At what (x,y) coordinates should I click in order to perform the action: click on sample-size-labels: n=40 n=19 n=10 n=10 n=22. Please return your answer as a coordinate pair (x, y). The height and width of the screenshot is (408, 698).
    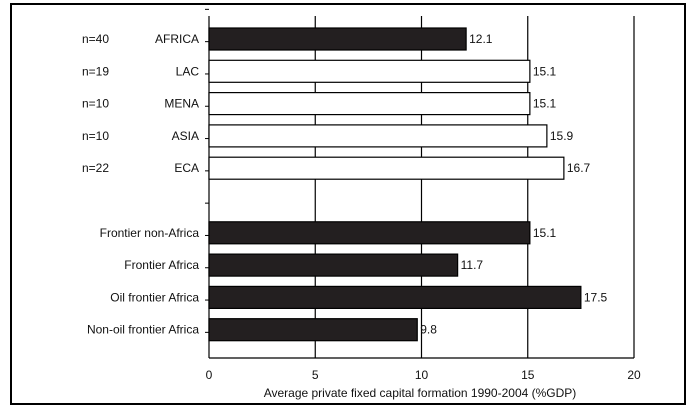
    Looking at the image, I should click on (95, 103).